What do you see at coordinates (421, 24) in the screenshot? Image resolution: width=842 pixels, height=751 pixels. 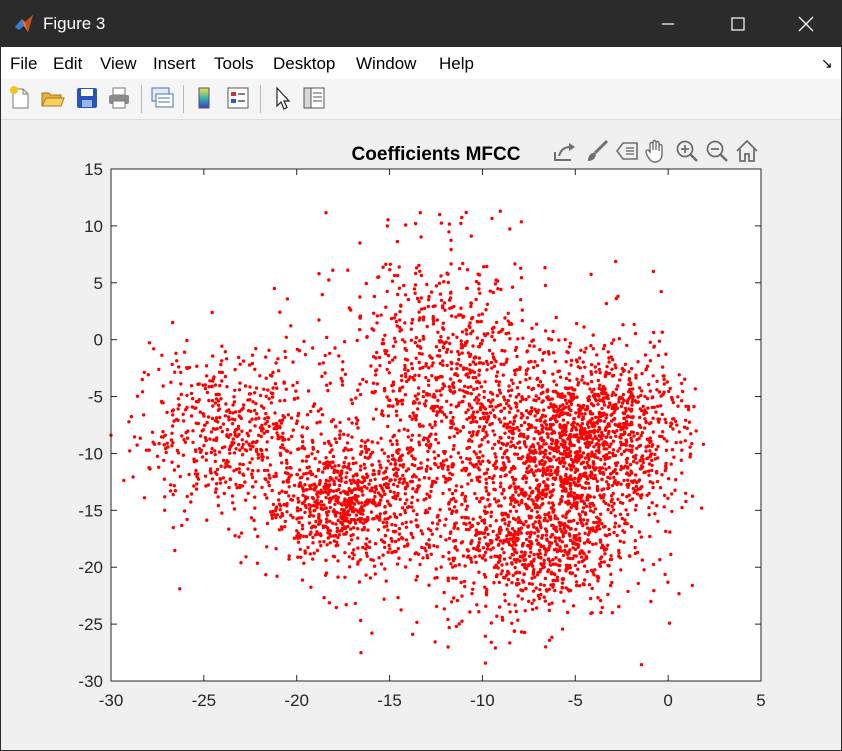 I see `title-bar: Figure 3` at bounding box center [421, 24].